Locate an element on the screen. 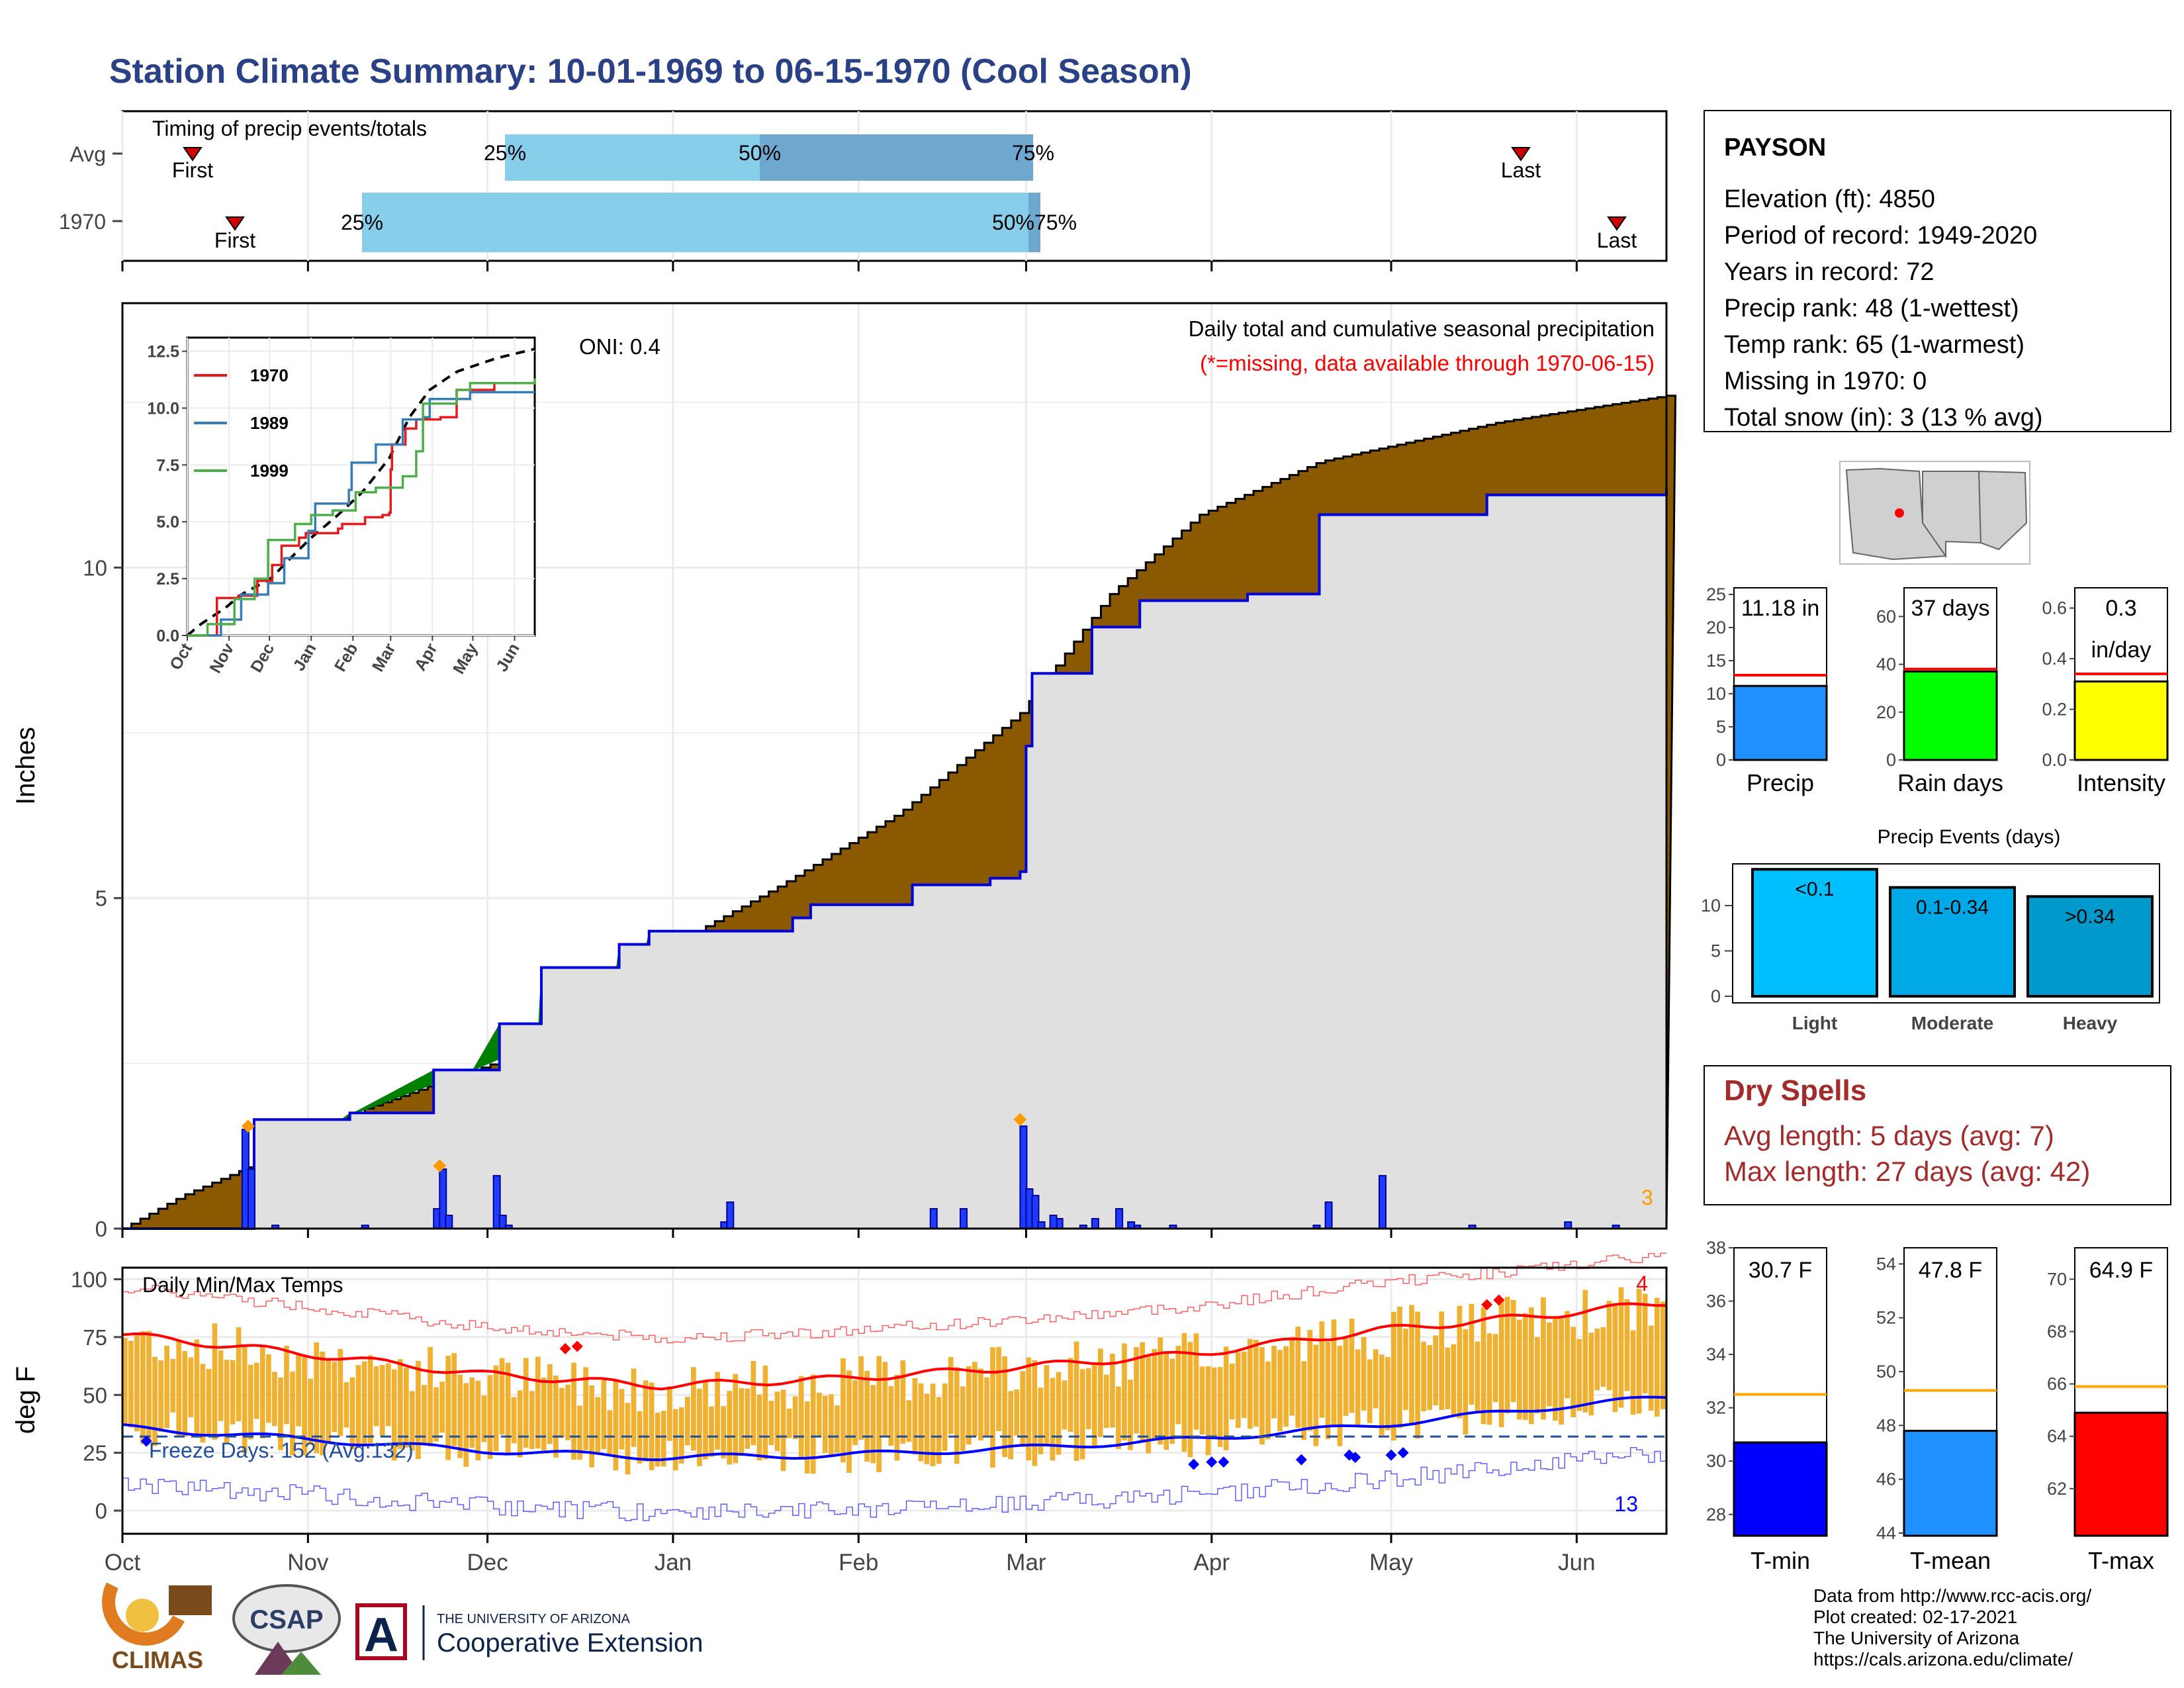 The height and width of the screenshot is (1688, 2184). climas-text: CLIMAS is located at coordinates (157, 1659).